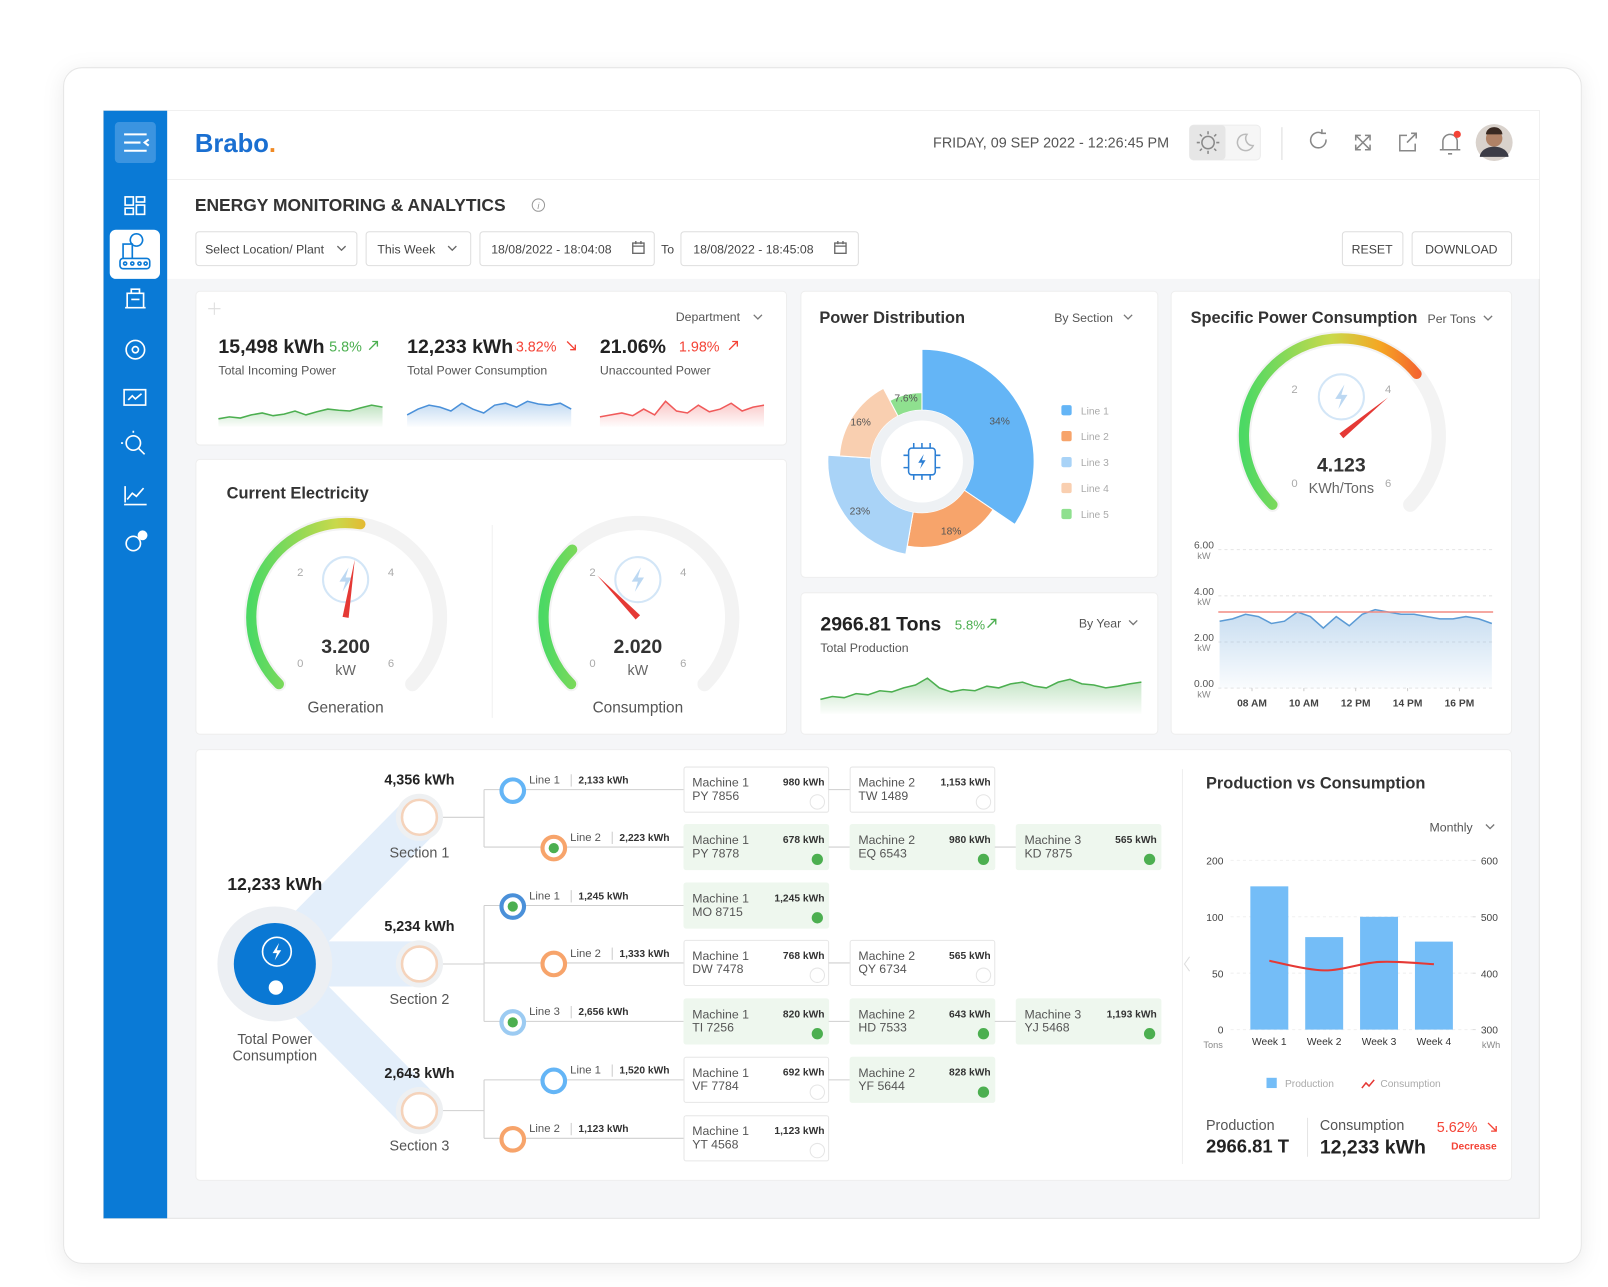 The image size is (1608, 1287). I want to click on x-tick-label: 10 AM, so click(1304, 704).